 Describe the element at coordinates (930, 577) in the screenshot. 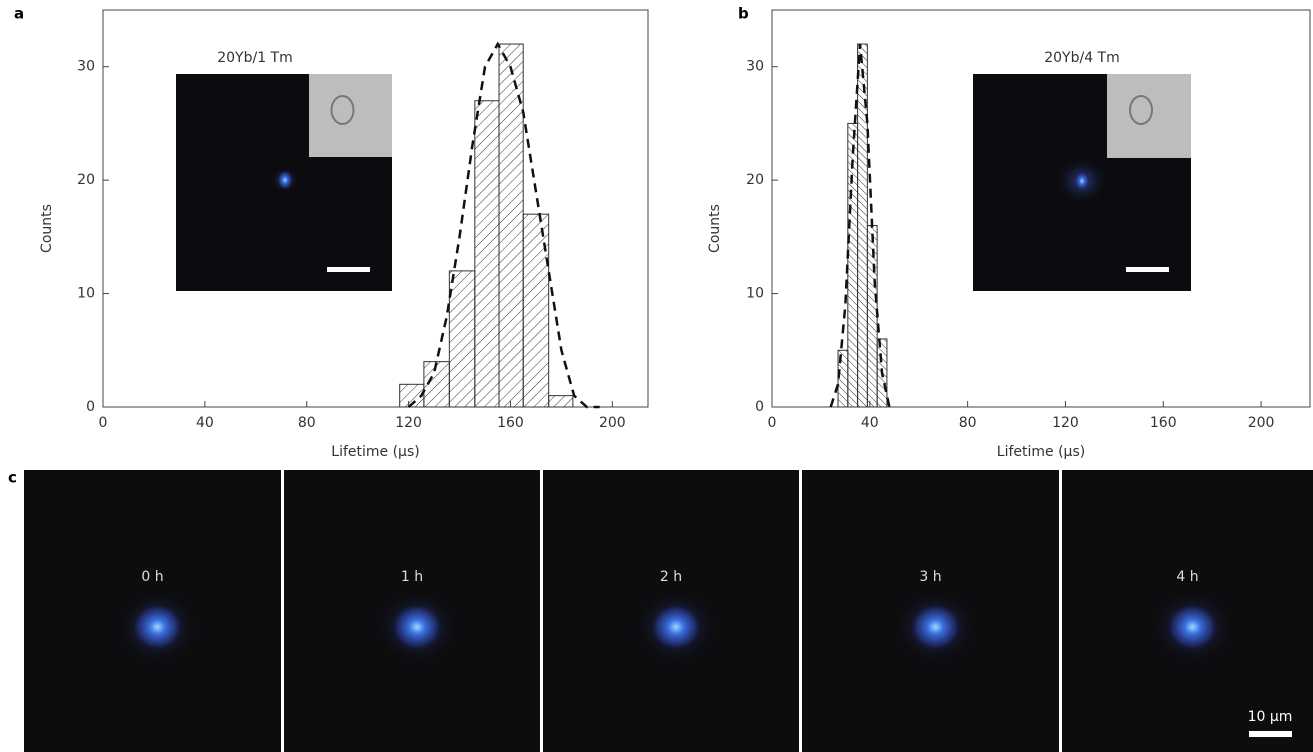

I see `timepoint-label: 3 h` at that location.